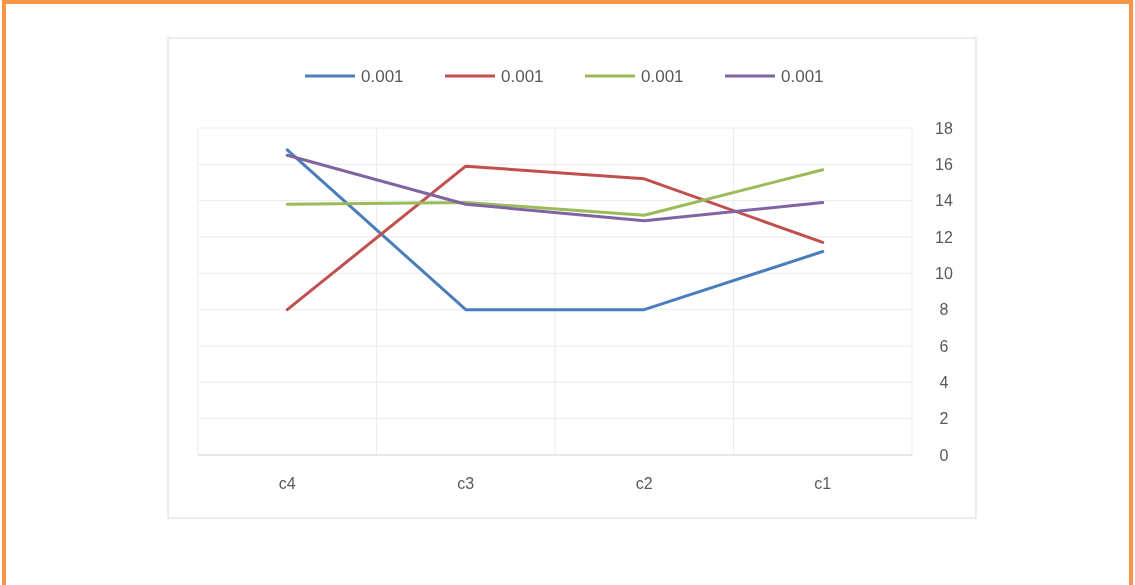  I want to click on y-tick-label: 4, so click(944, 382).